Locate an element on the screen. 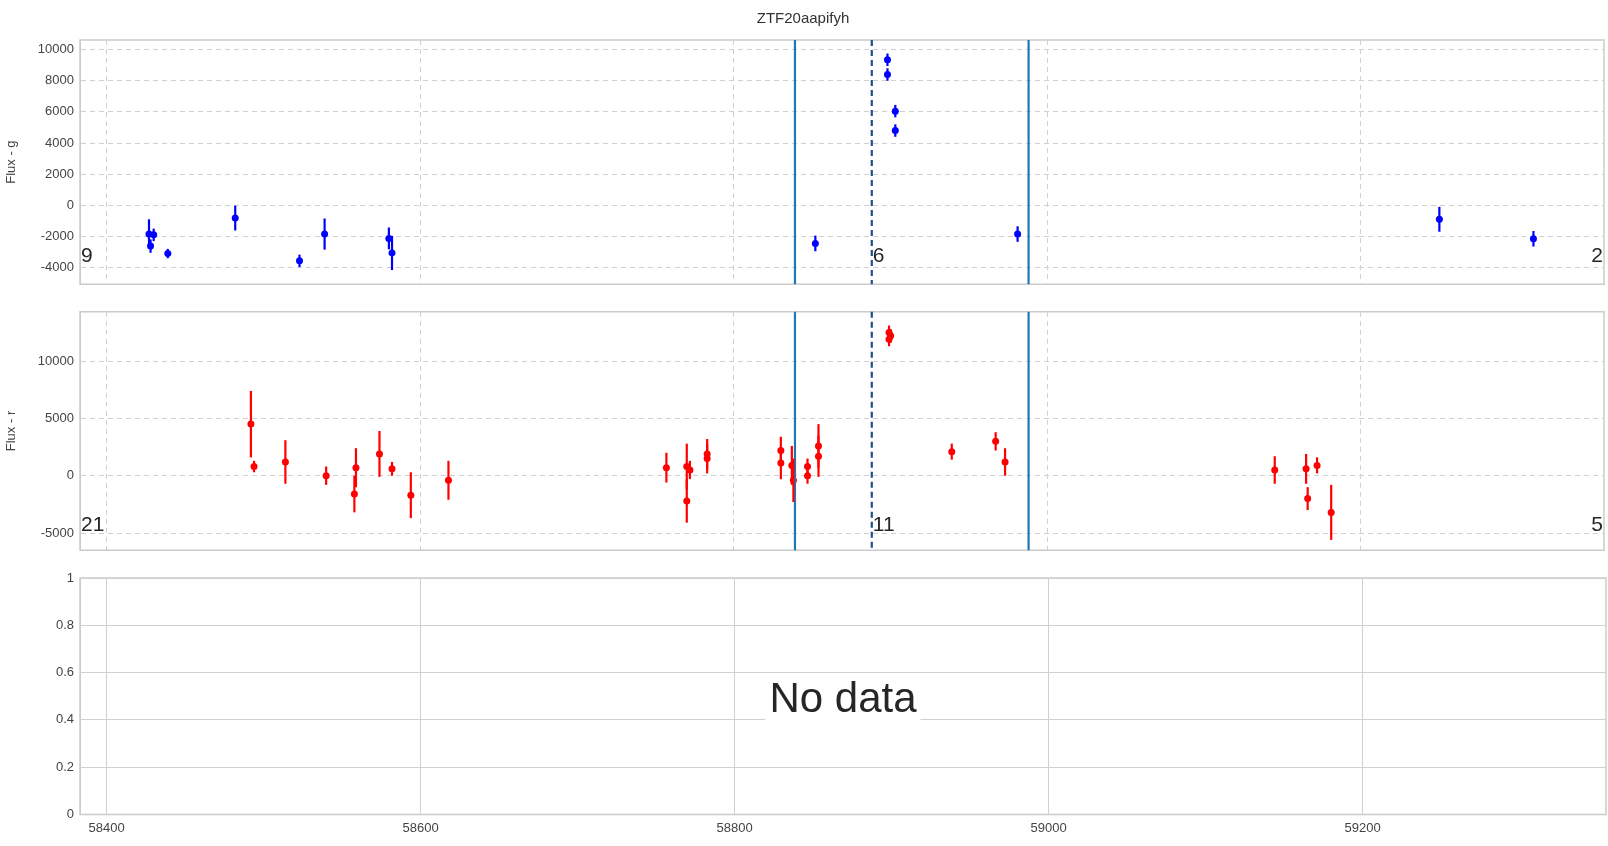 The image size is (1608, 846). y-tick-label: -5000 is located at coordinates (57, 532).